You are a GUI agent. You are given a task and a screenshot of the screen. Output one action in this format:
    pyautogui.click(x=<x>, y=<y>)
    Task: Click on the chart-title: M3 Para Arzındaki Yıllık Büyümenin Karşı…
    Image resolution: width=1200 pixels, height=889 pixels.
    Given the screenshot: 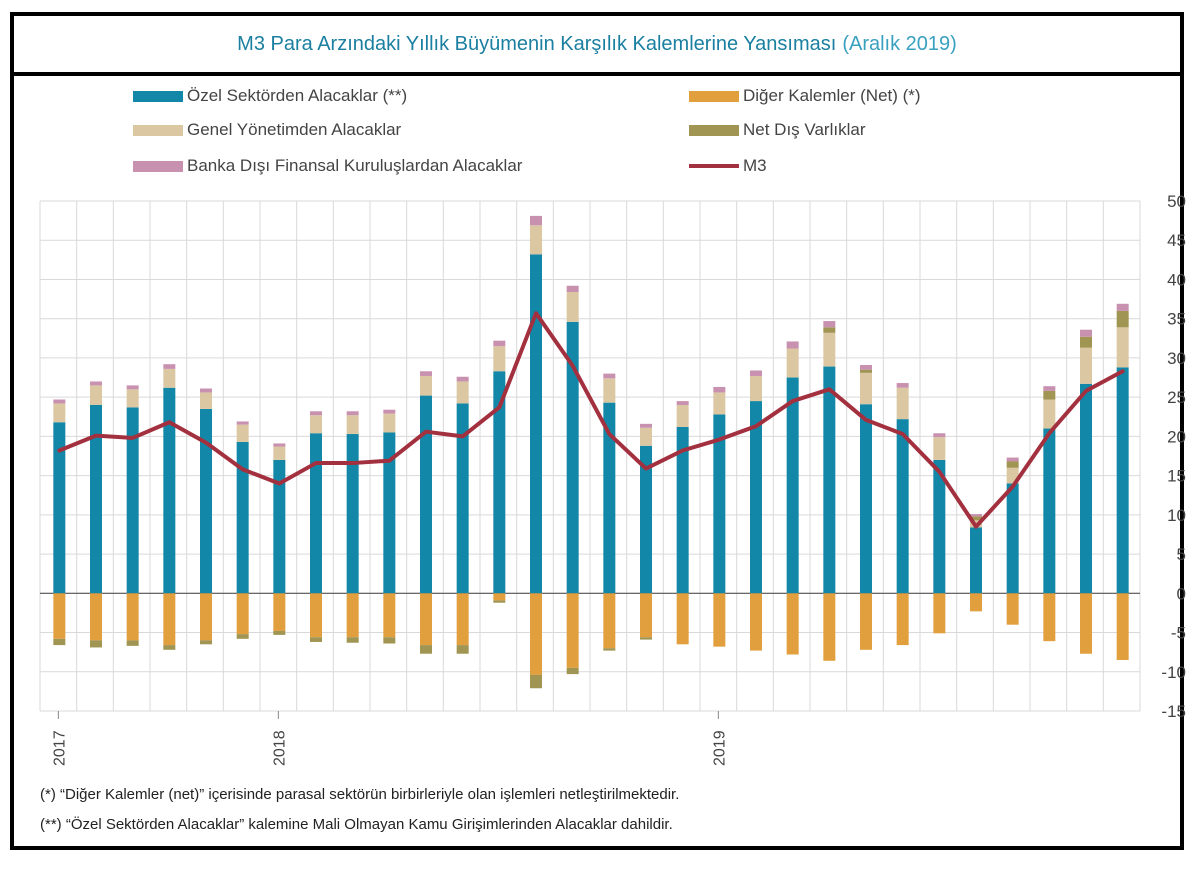 What is the action you would take?
    pyautogui.click(x=597, y=46)
    